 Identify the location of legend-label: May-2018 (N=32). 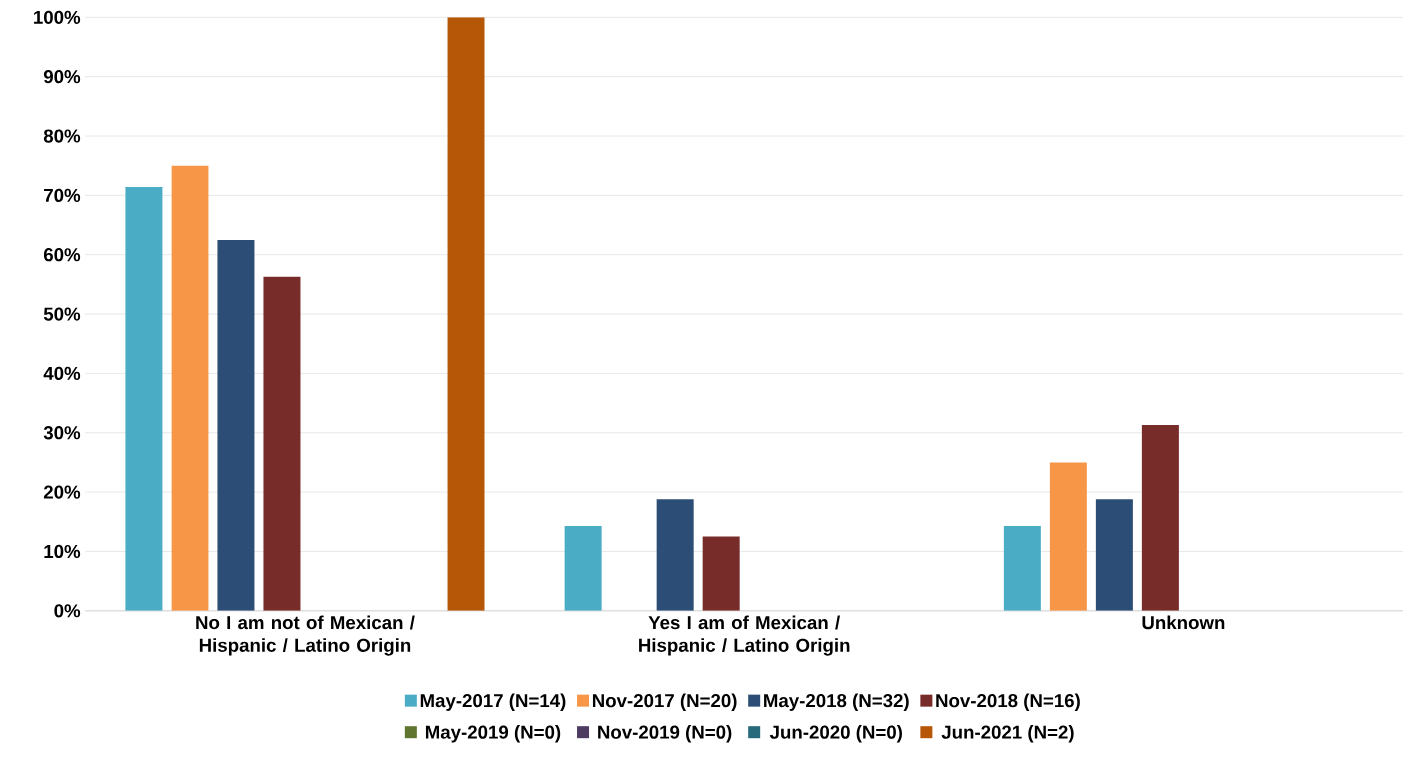
(836, 702).